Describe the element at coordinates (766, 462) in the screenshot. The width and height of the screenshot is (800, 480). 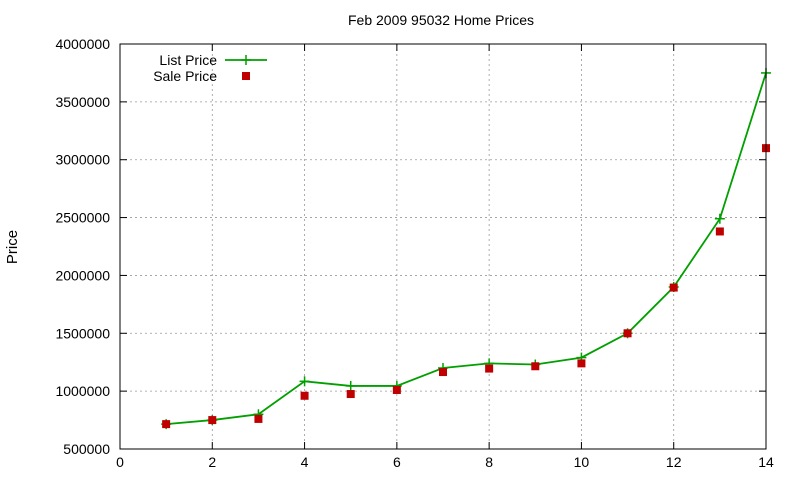
I see `x-tick-label: 14` at that location.